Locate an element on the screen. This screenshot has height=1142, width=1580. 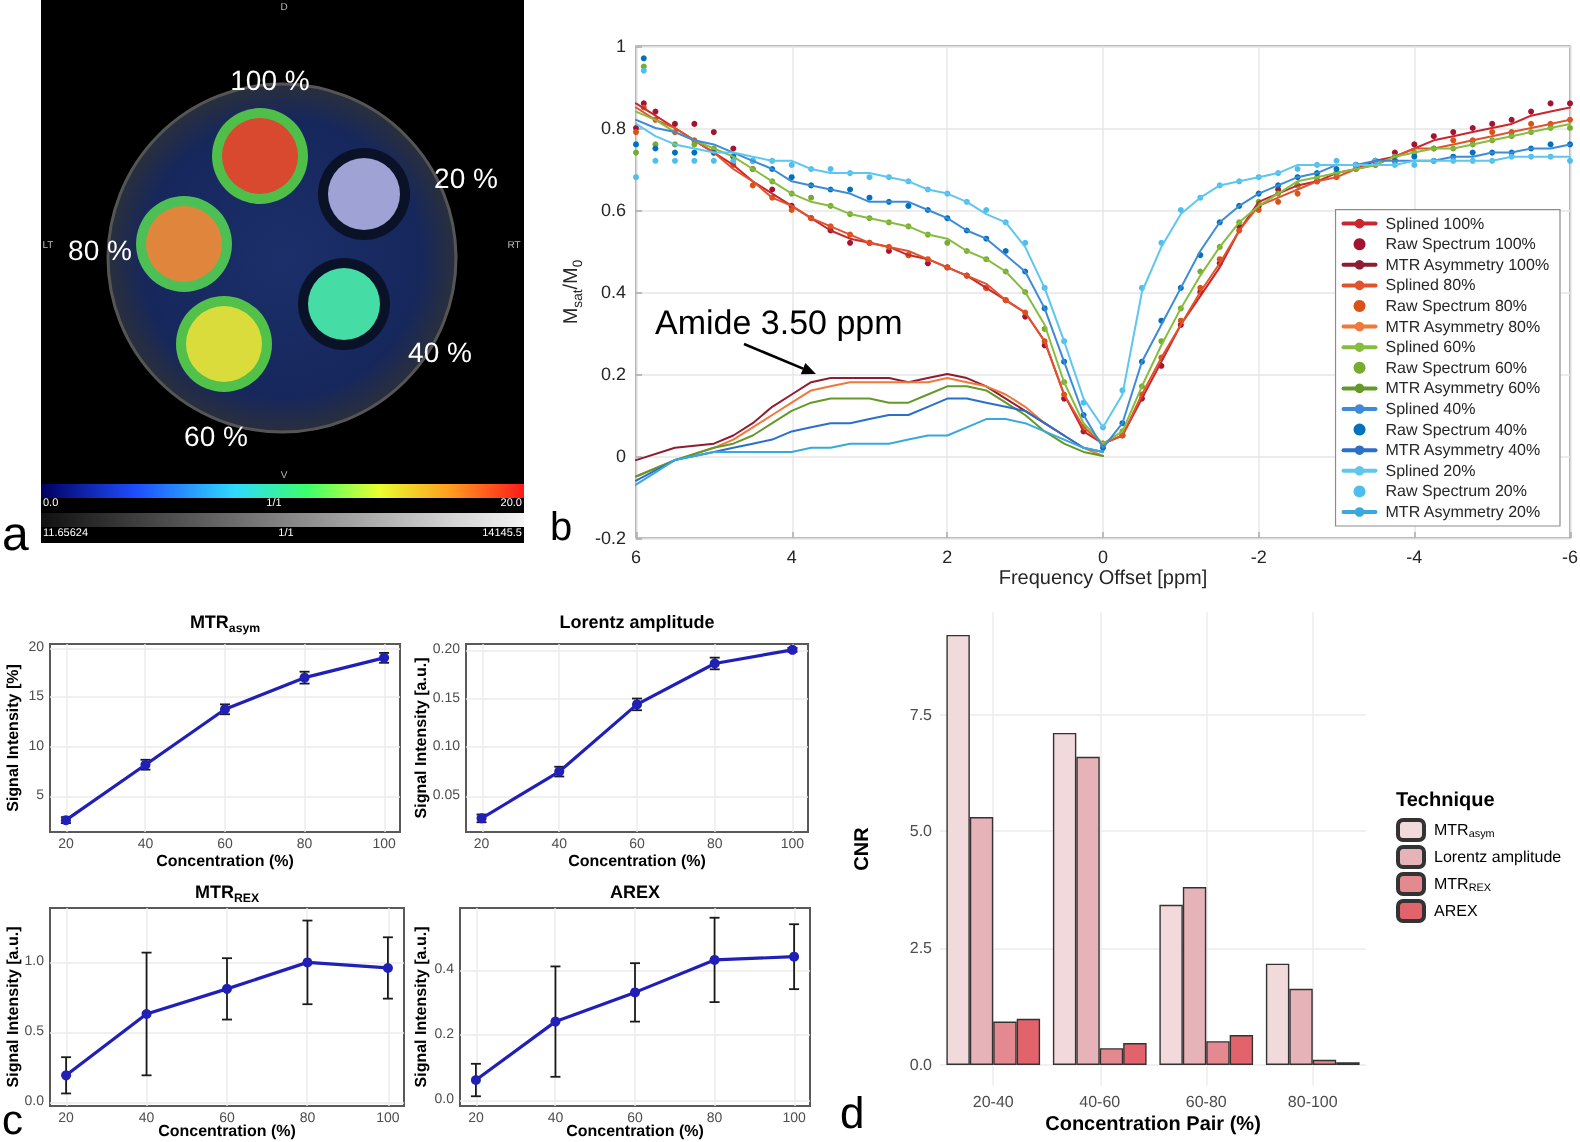
y-tick-label: 7.5 is located at coordinates (921, 714).